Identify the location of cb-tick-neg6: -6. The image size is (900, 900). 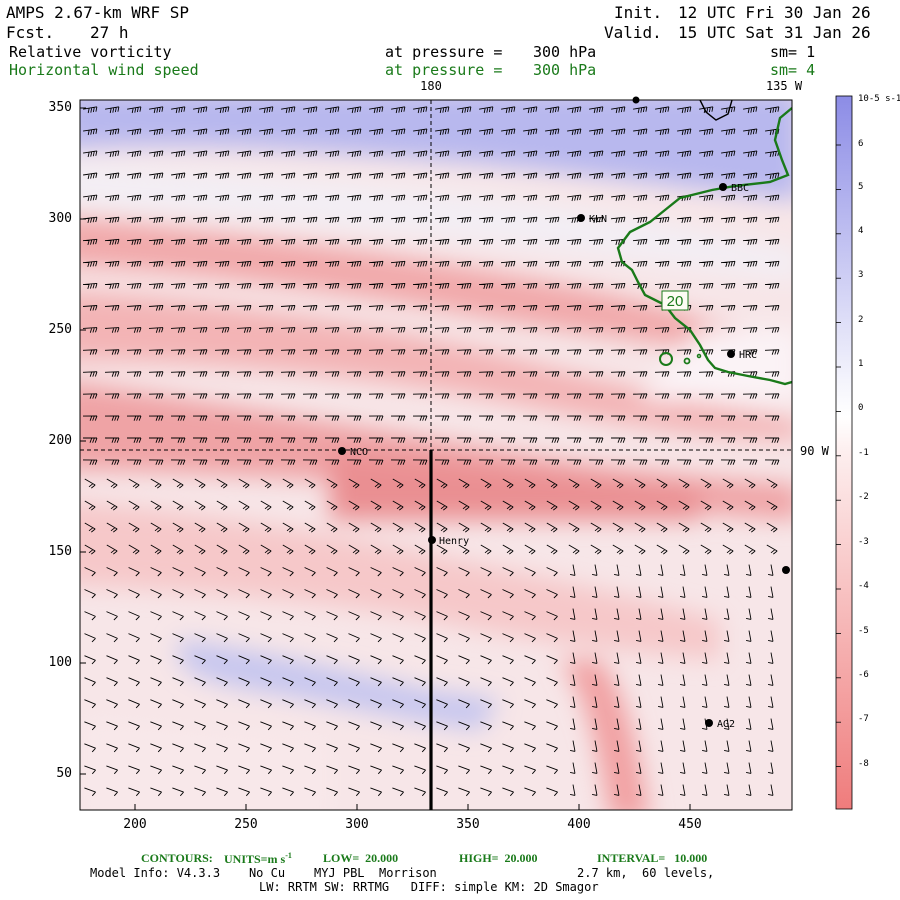
(863, 675).